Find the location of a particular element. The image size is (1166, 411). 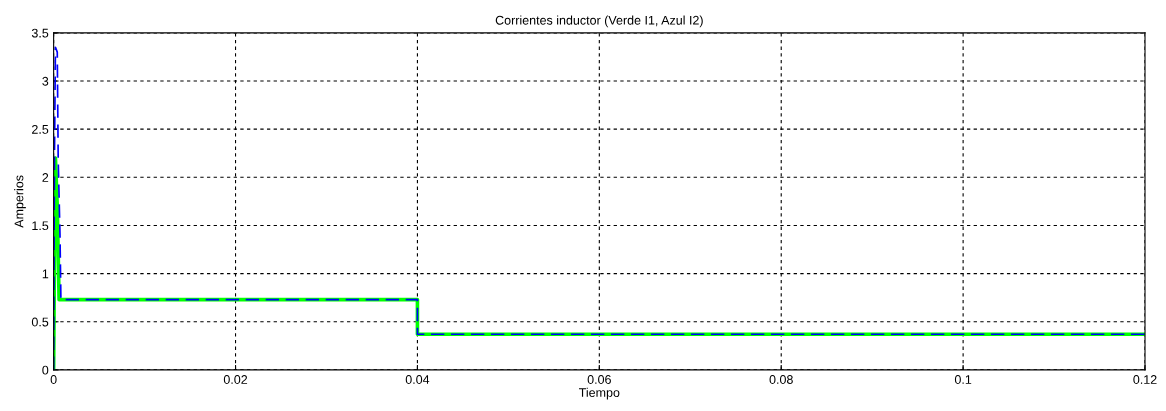

x-tick-label: 0.08 is located at coordinates (781, 379).